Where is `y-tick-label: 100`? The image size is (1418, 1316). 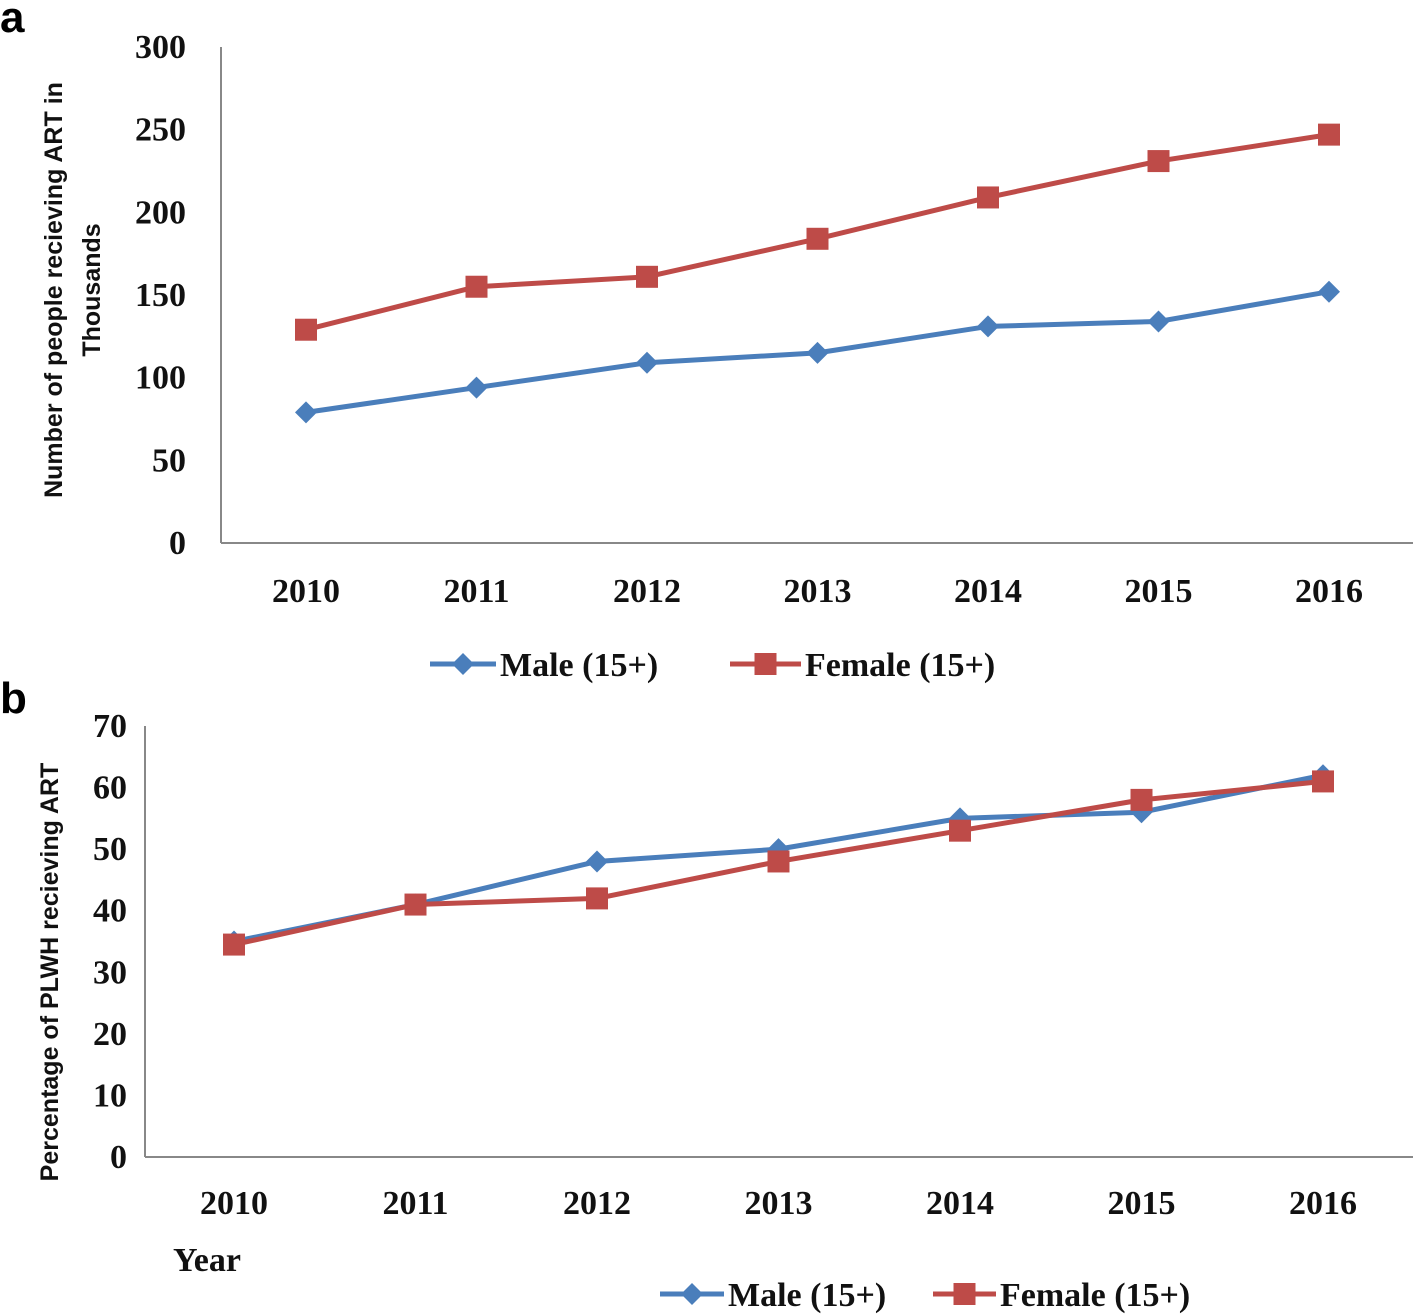 y-tick-label: 100 is located at coordinates (160, 378).